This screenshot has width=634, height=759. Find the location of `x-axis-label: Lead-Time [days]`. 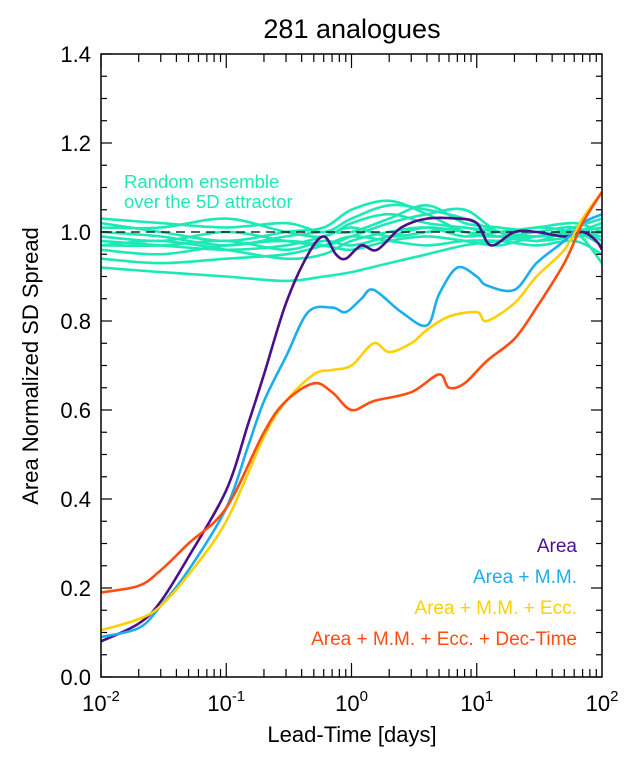

x-axis-label: Lead-Time [days] is located at coordinates (351, 734).